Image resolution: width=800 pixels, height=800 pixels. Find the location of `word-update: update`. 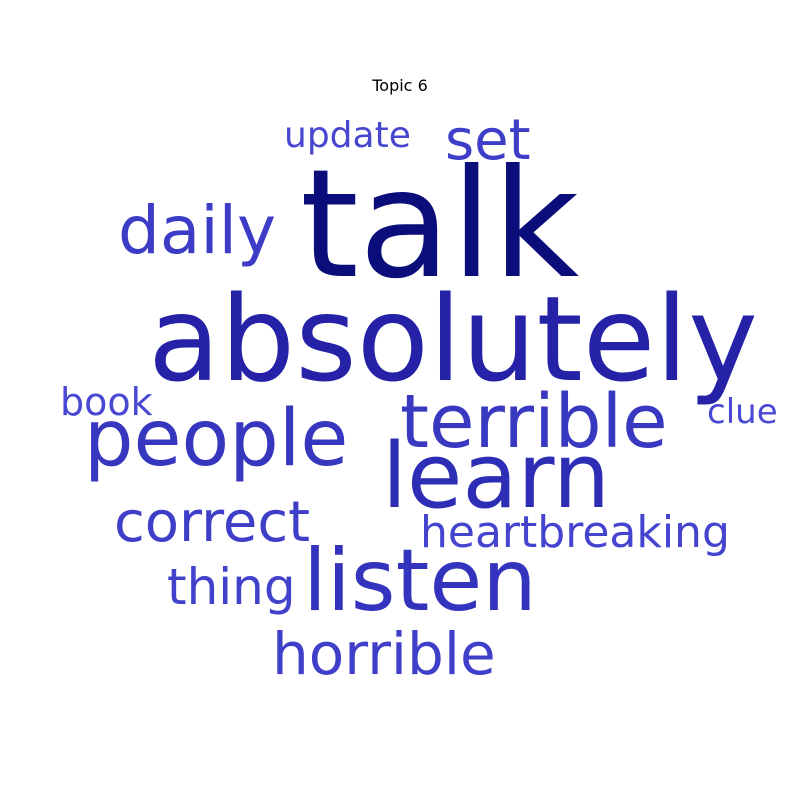

word-update: update is located at coordinates (347, 135).